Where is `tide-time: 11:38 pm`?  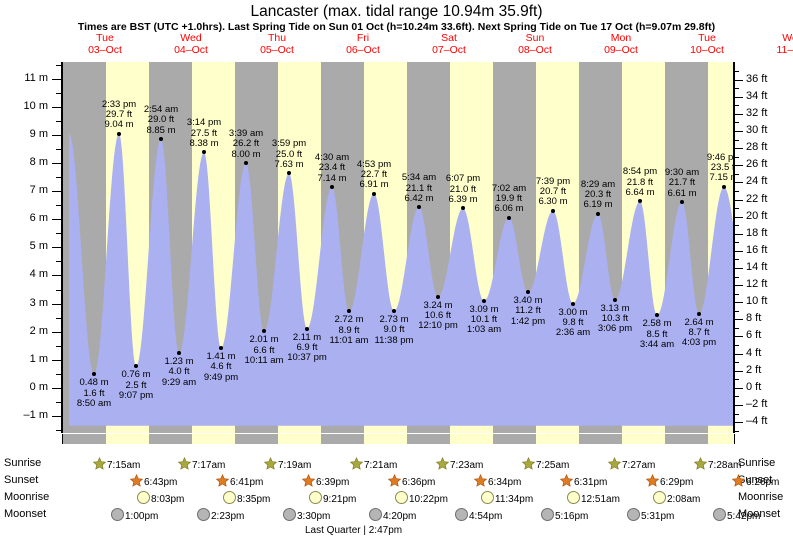 tide-time: 11:38 pm is located at coordinates (394, 340).